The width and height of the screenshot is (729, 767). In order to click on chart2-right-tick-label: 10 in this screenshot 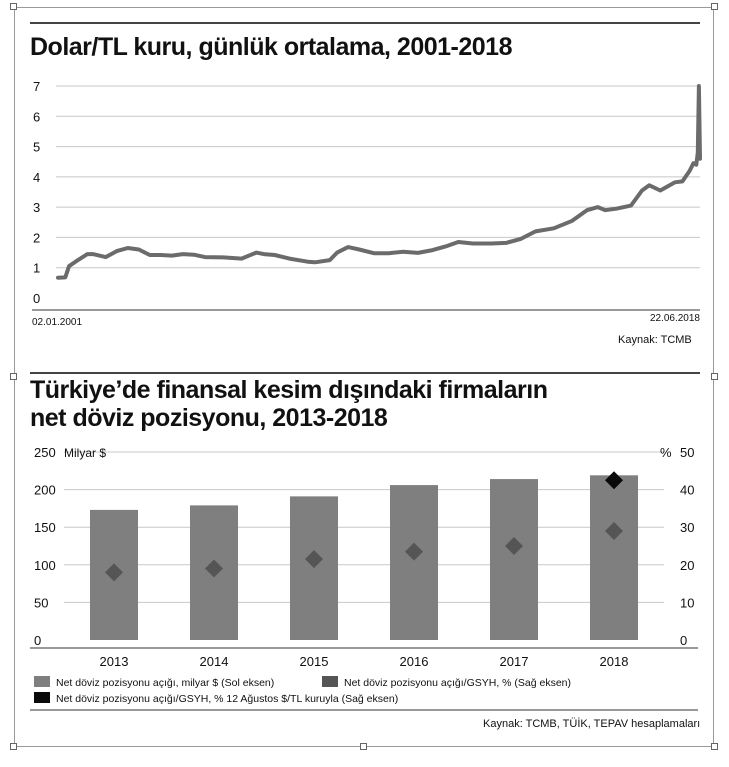, I will do `click(687, 602)`.